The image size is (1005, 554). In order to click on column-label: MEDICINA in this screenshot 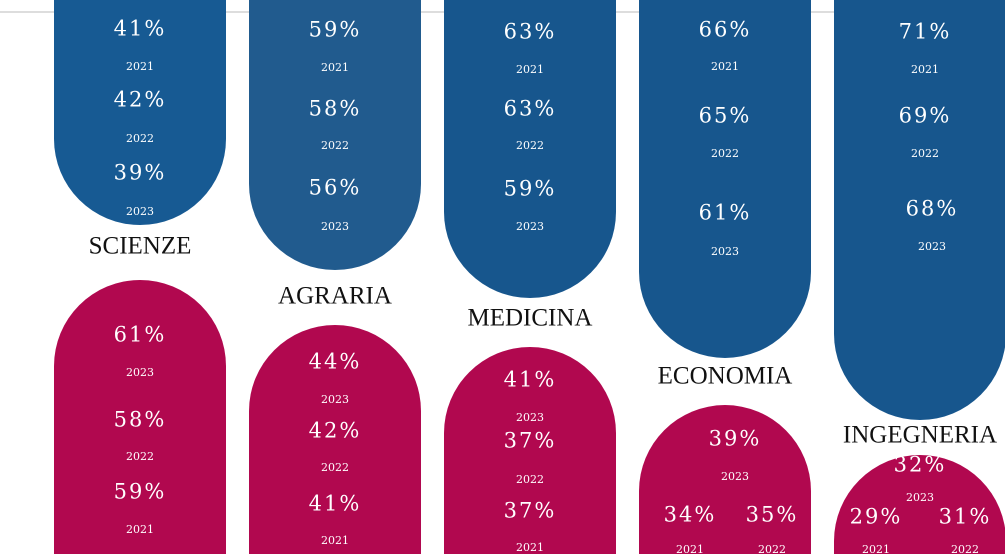, I will do `click(530, 318)`.